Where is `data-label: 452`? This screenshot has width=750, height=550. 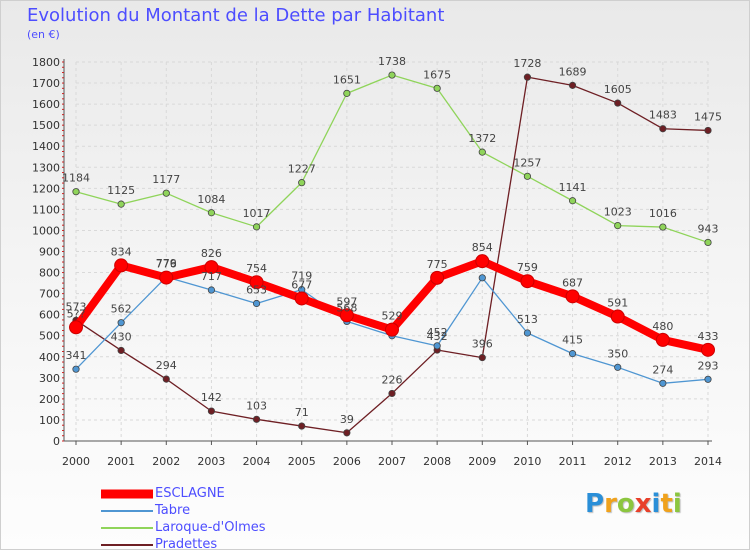 data-label: 452 is located at coordinates (437, 332).